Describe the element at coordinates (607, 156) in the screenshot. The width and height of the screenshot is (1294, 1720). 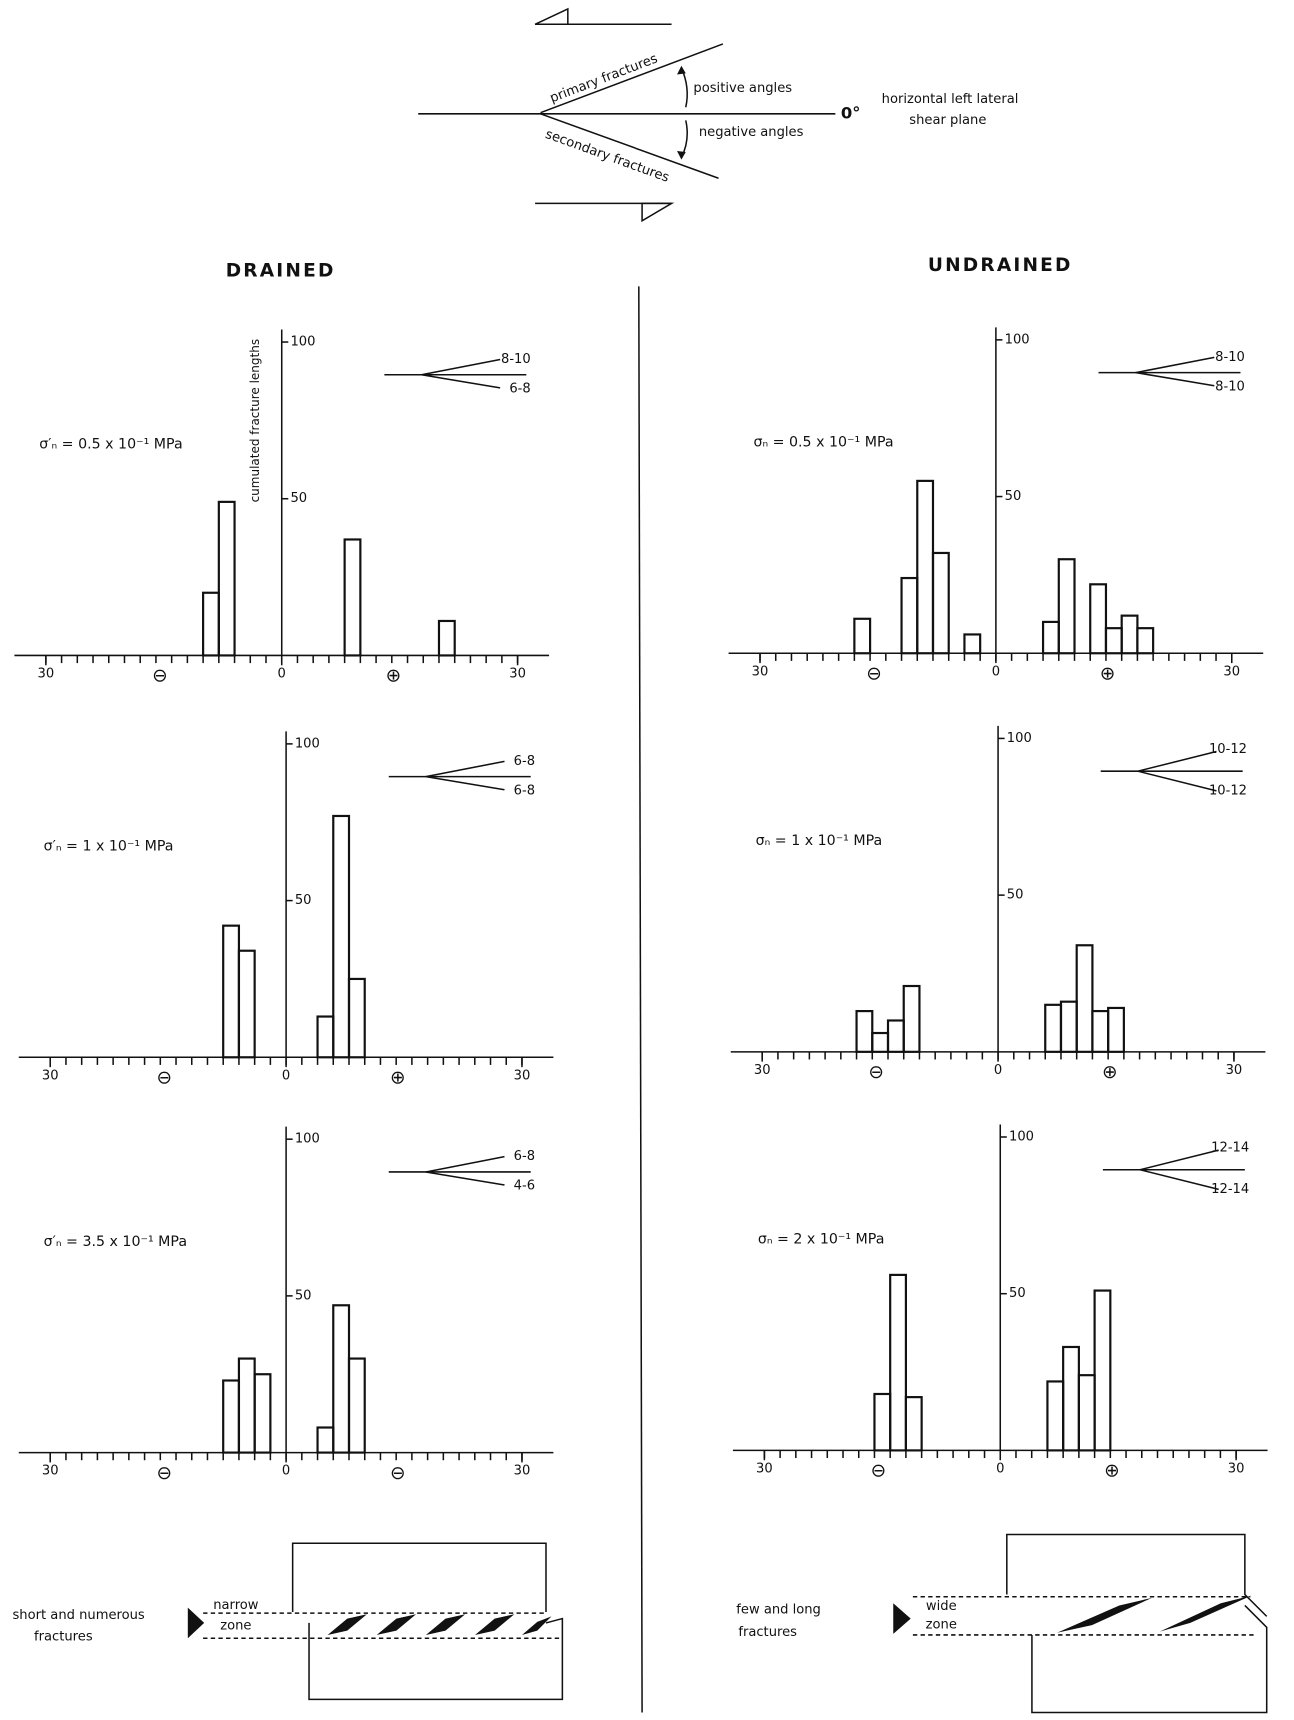
I see `secondary-label: secondary fractures` at that location.